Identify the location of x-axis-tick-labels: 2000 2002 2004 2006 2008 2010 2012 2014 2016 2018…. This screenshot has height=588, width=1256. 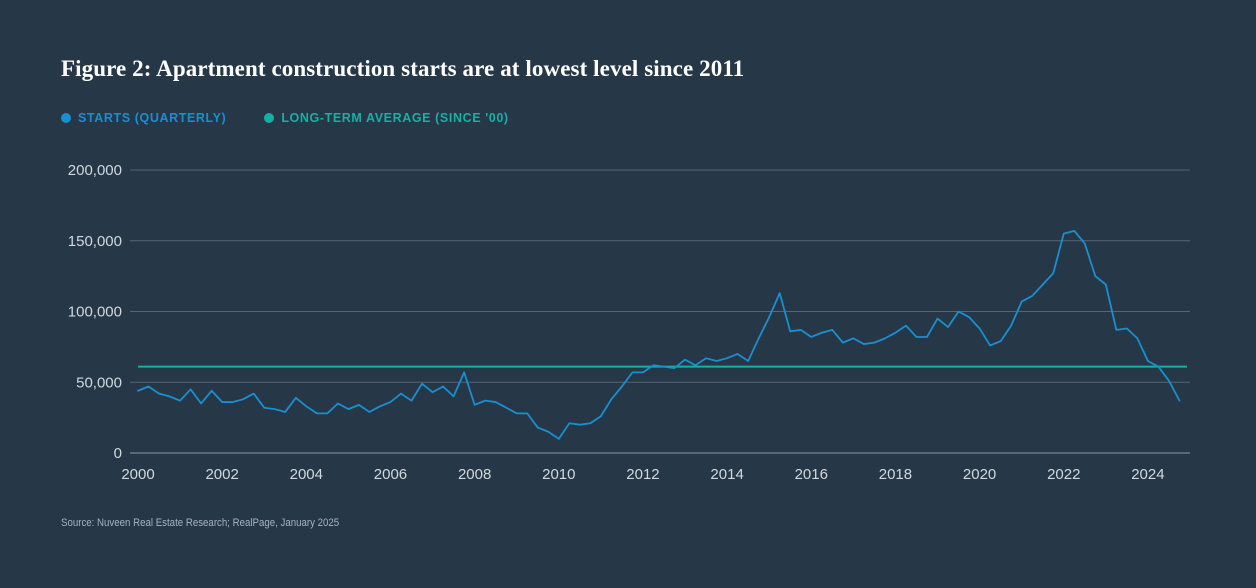
(642, 474).